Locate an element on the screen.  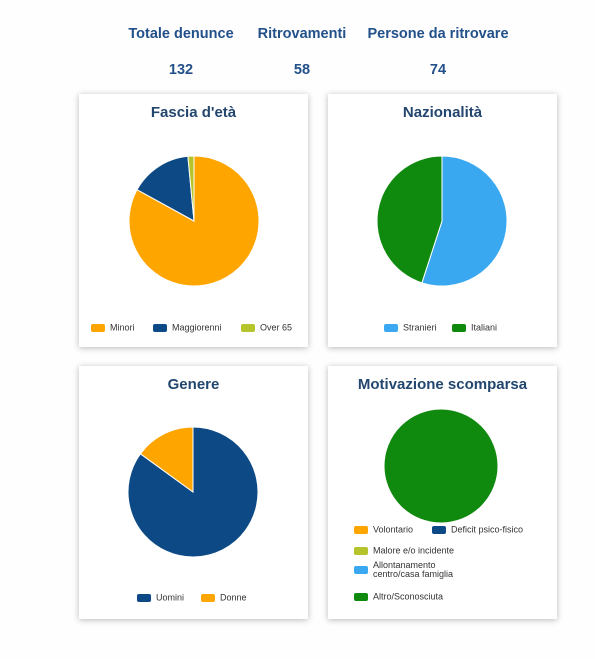
legend-item-minori: Minori is located at coordinates (113, 327).